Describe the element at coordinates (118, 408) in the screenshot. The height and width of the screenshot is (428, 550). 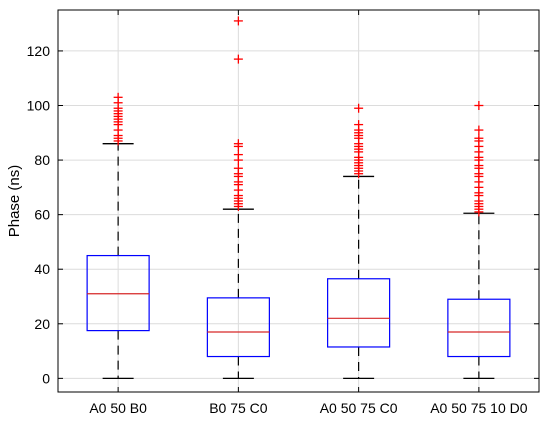
I see `x-tick-label: A0 50 B0` at that location.